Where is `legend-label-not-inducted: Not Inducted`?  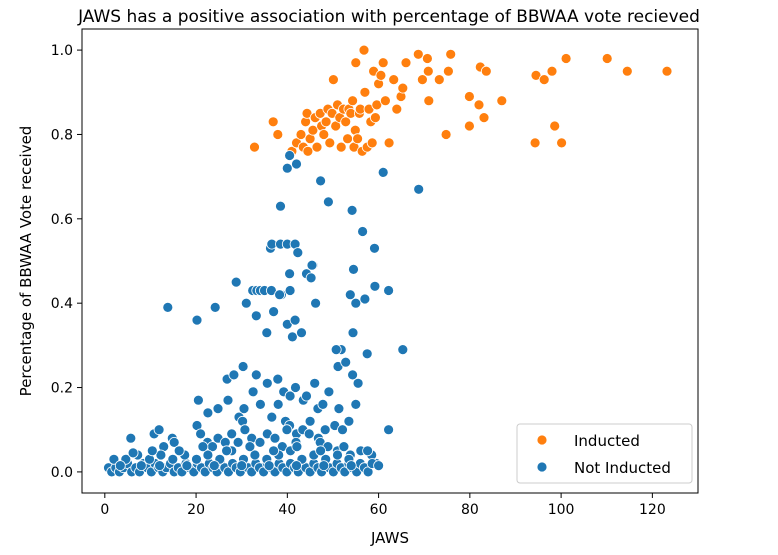
legend-label-not-inducted: Not Inducted is located at coordinates (622, 468).